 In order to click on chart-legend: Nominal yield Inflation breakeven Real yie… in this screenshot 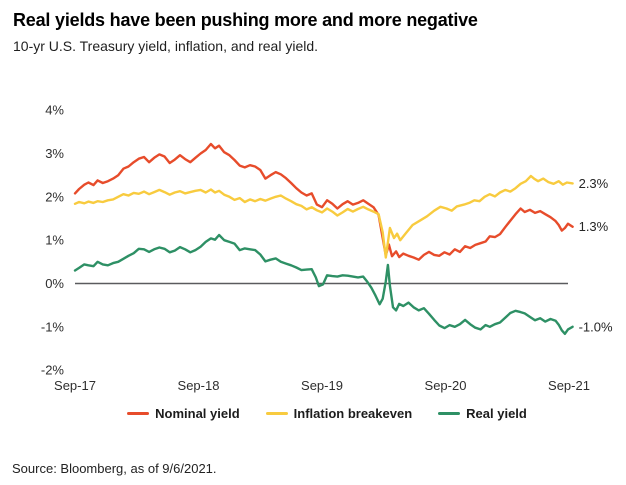, I will do `click(313, 413)`.